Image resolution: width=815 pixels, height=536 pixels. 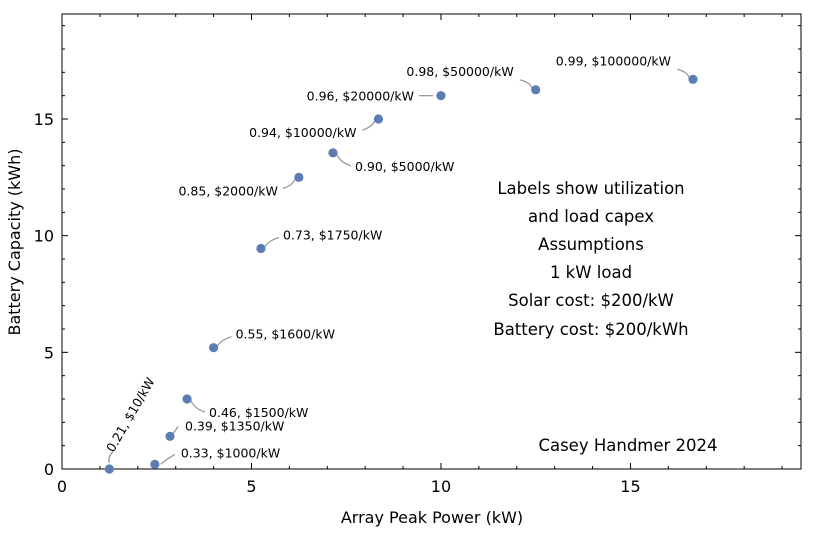 I want to click on x-tick-label: 5, so click(x=251, y=486).